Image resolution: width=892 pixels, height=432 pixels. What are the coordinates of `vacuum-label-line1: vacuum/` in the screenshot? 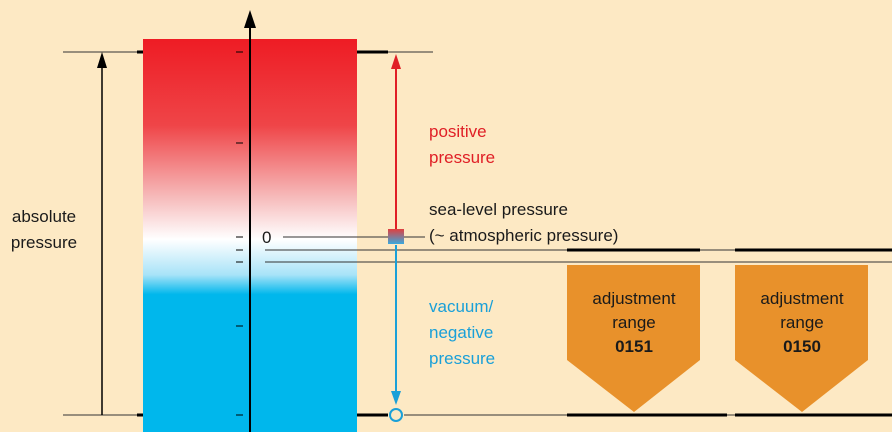 It's located at (461, 306).